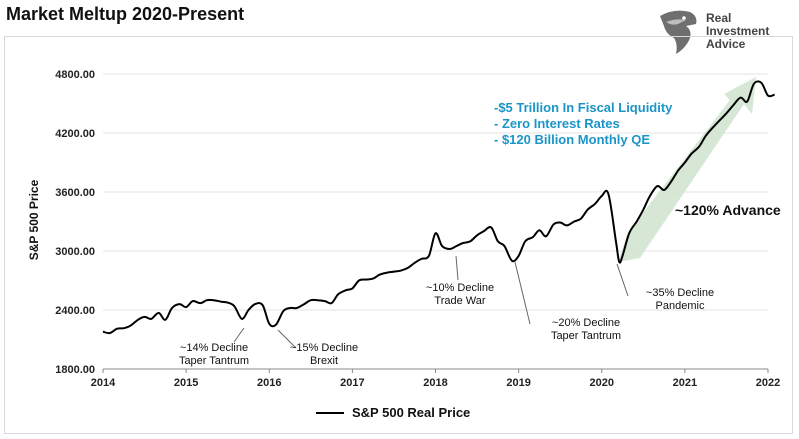  Describe the element at coordinates (75, 311) in the screenshot. I see `y-tick-label: 2400.00` at that location.